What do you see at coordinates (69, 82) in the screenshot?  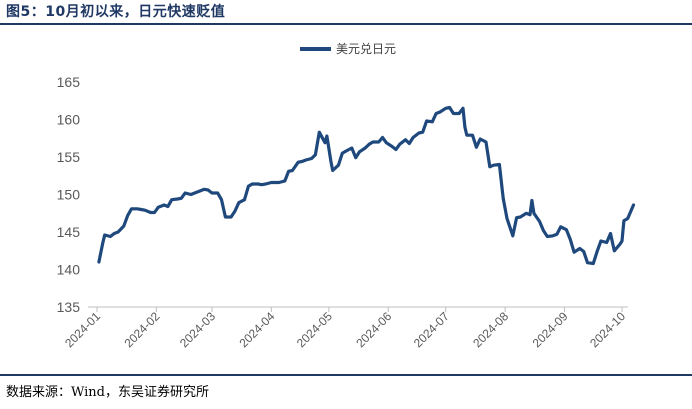 I see `y-tick-label: 165` at bounding box center [69, 82].